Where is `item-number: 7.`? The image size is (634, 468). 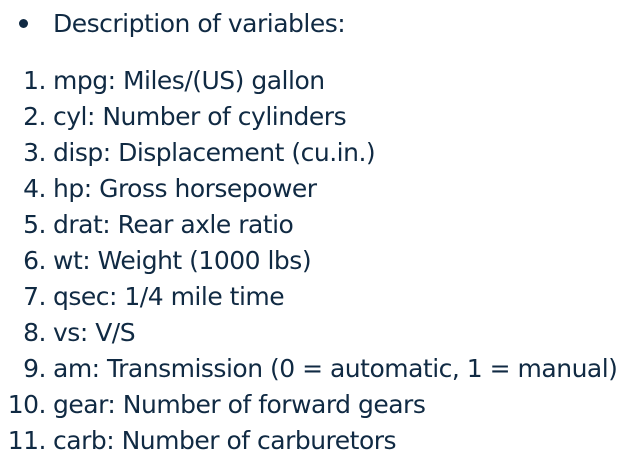
item-number: 7. is located at coordinates (34, 296).